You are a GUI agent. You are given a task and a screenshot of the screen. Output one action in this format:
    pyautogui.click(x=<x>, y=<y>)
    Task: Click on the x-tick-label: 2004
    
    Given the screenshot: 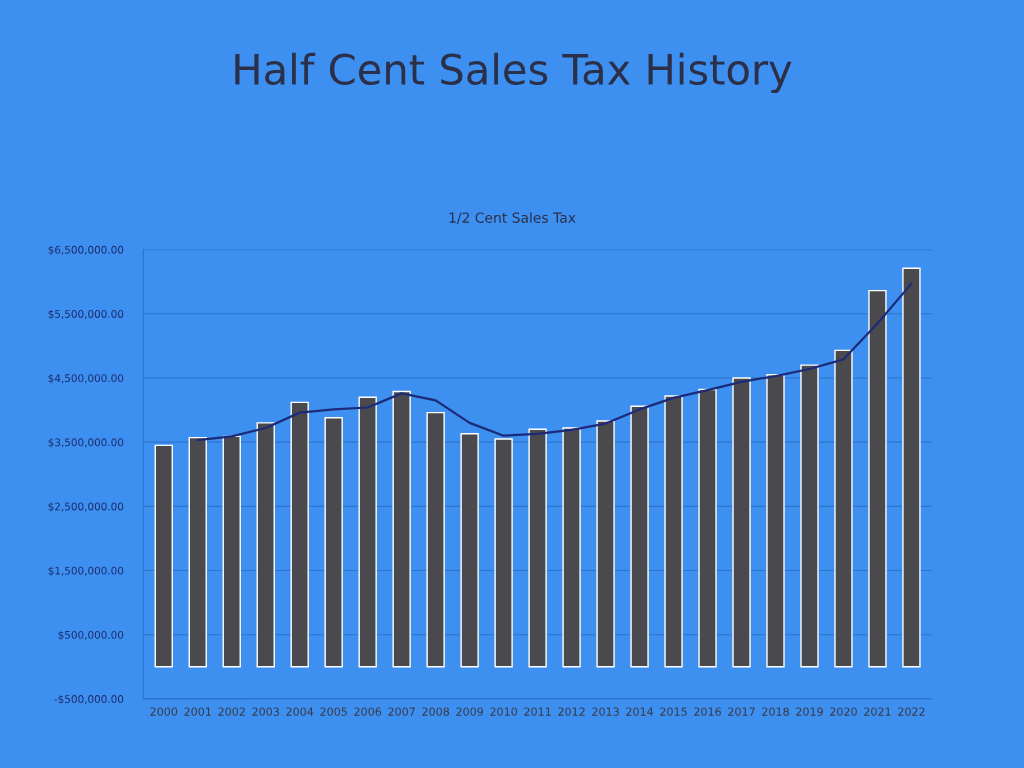 What is the action you would take?
    pyautogui.click(x=300, y=711)
    